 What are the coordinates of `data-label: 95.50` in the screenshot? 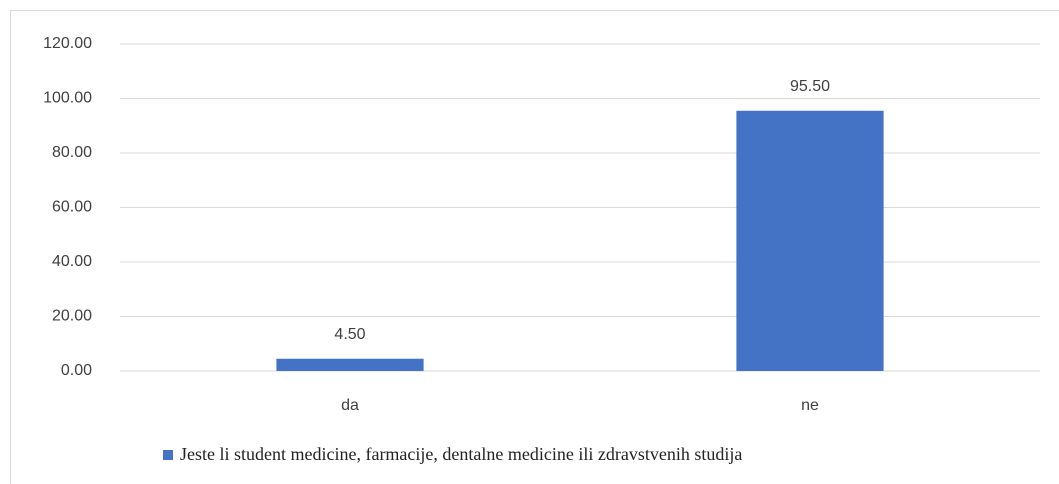 It's located at (810, 86).